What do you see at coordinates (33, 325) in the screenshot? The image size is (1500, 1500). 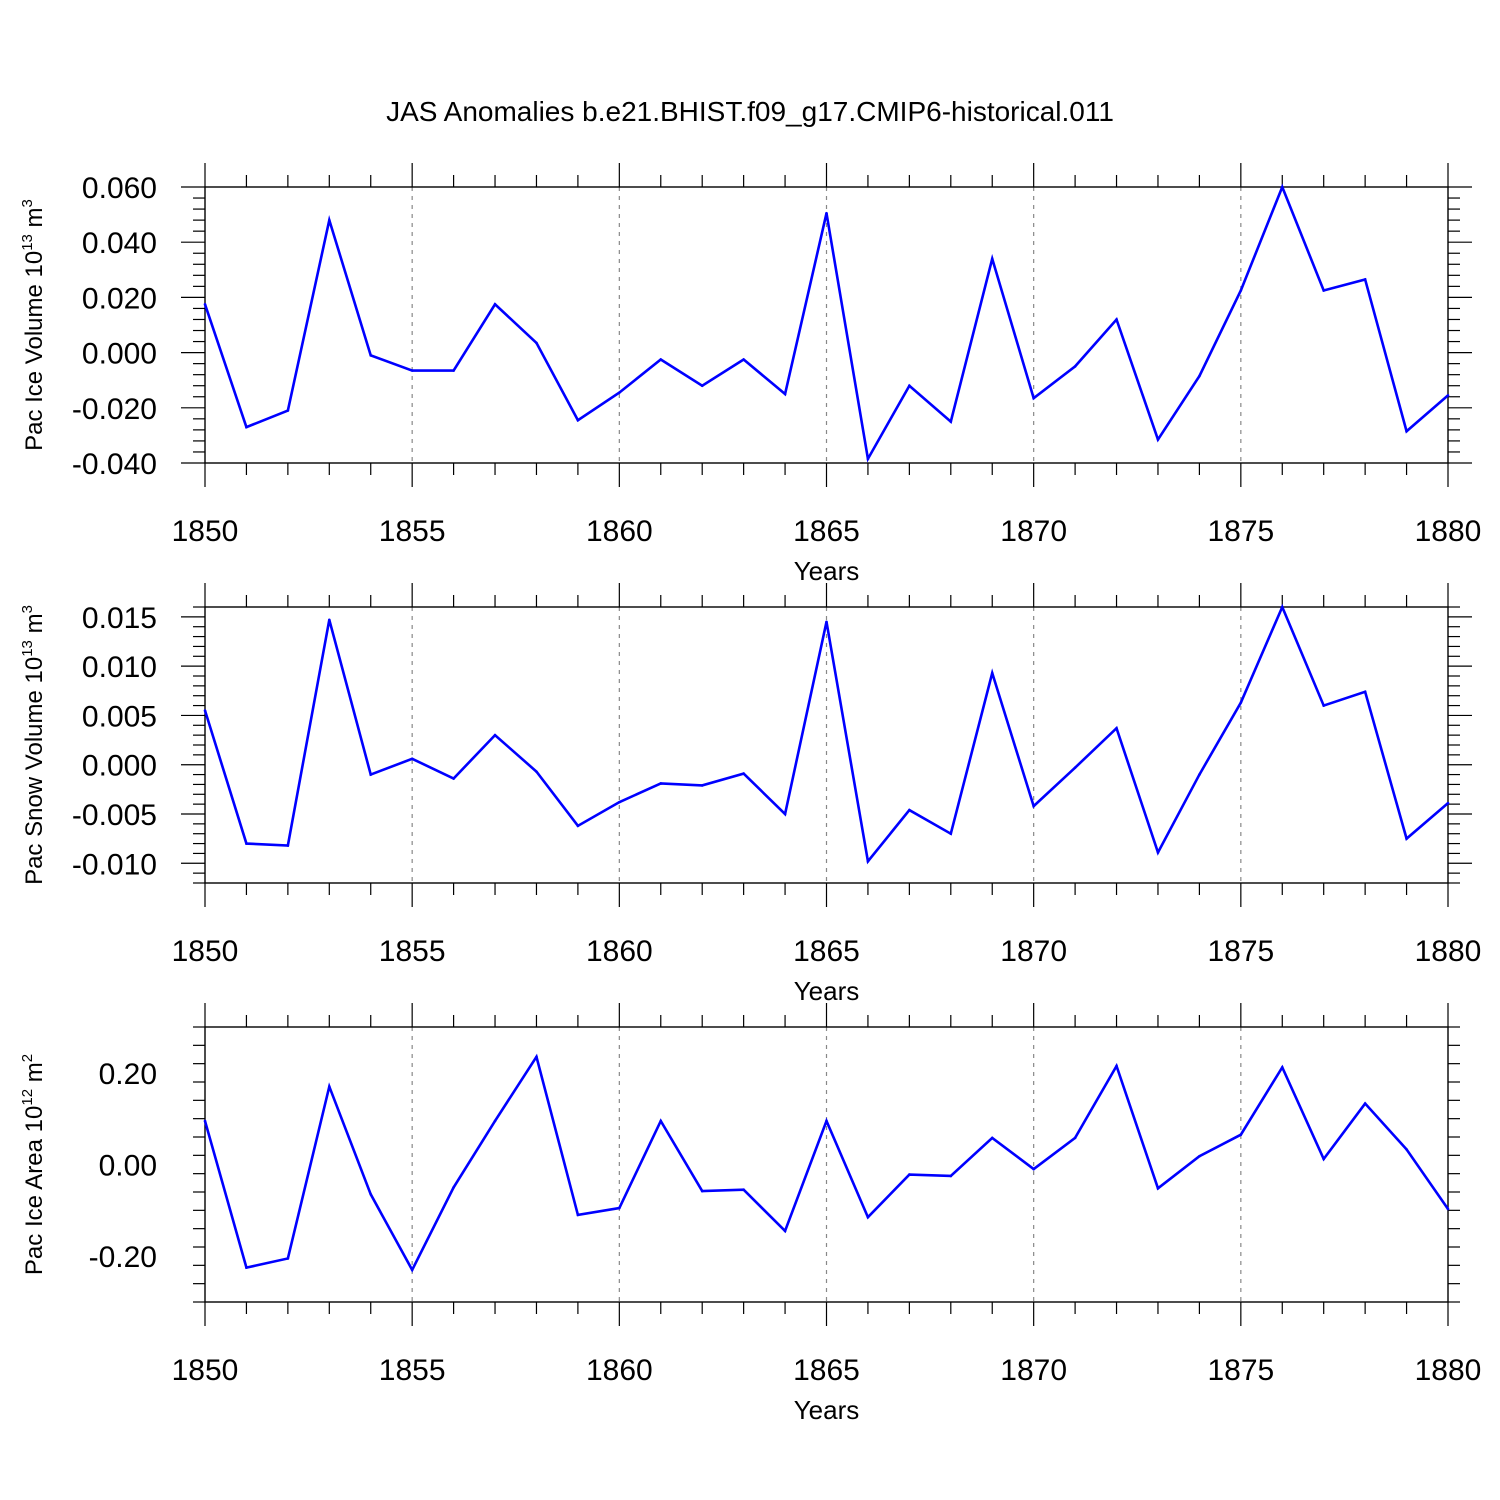 I see `y-axis-label: Pac Ice Volume 1013 m3` at bounding box center [33, 325].